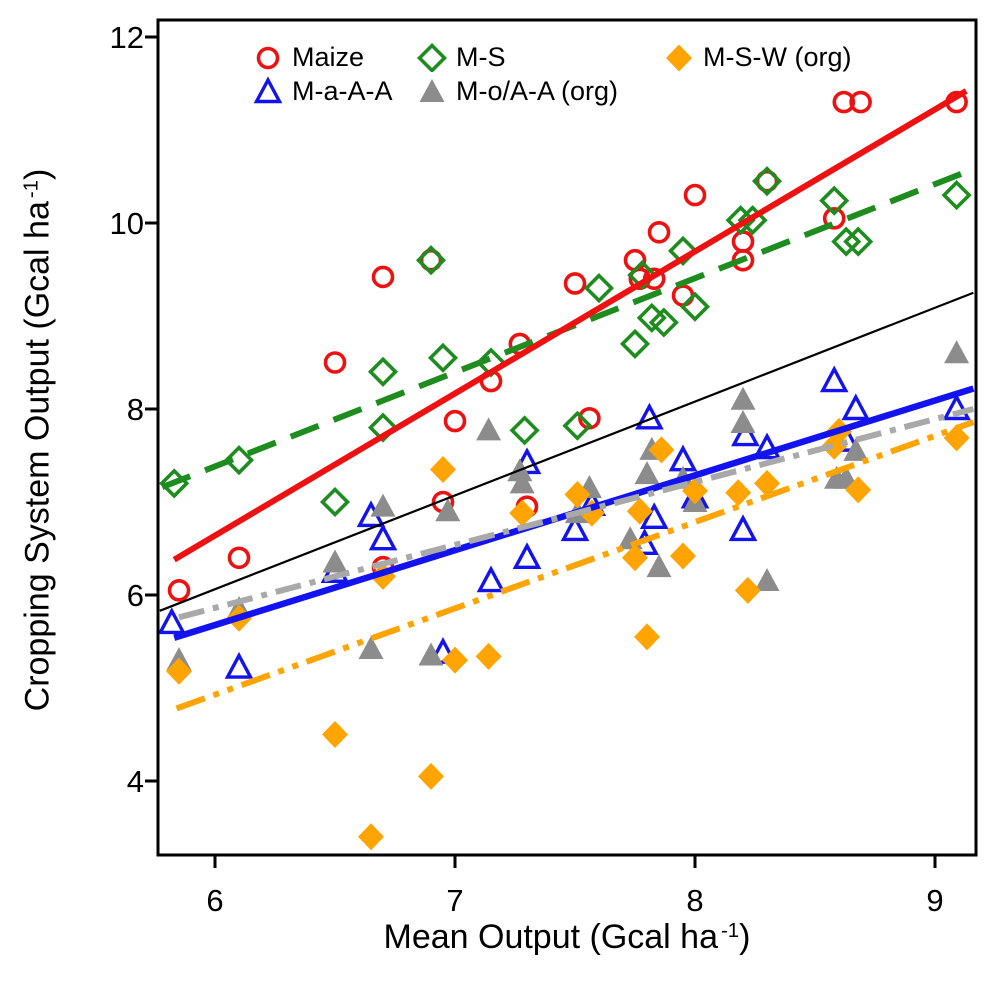  I want to click on x-axis-title-text: Mean Output (Gcal ha, so click(551, 937).